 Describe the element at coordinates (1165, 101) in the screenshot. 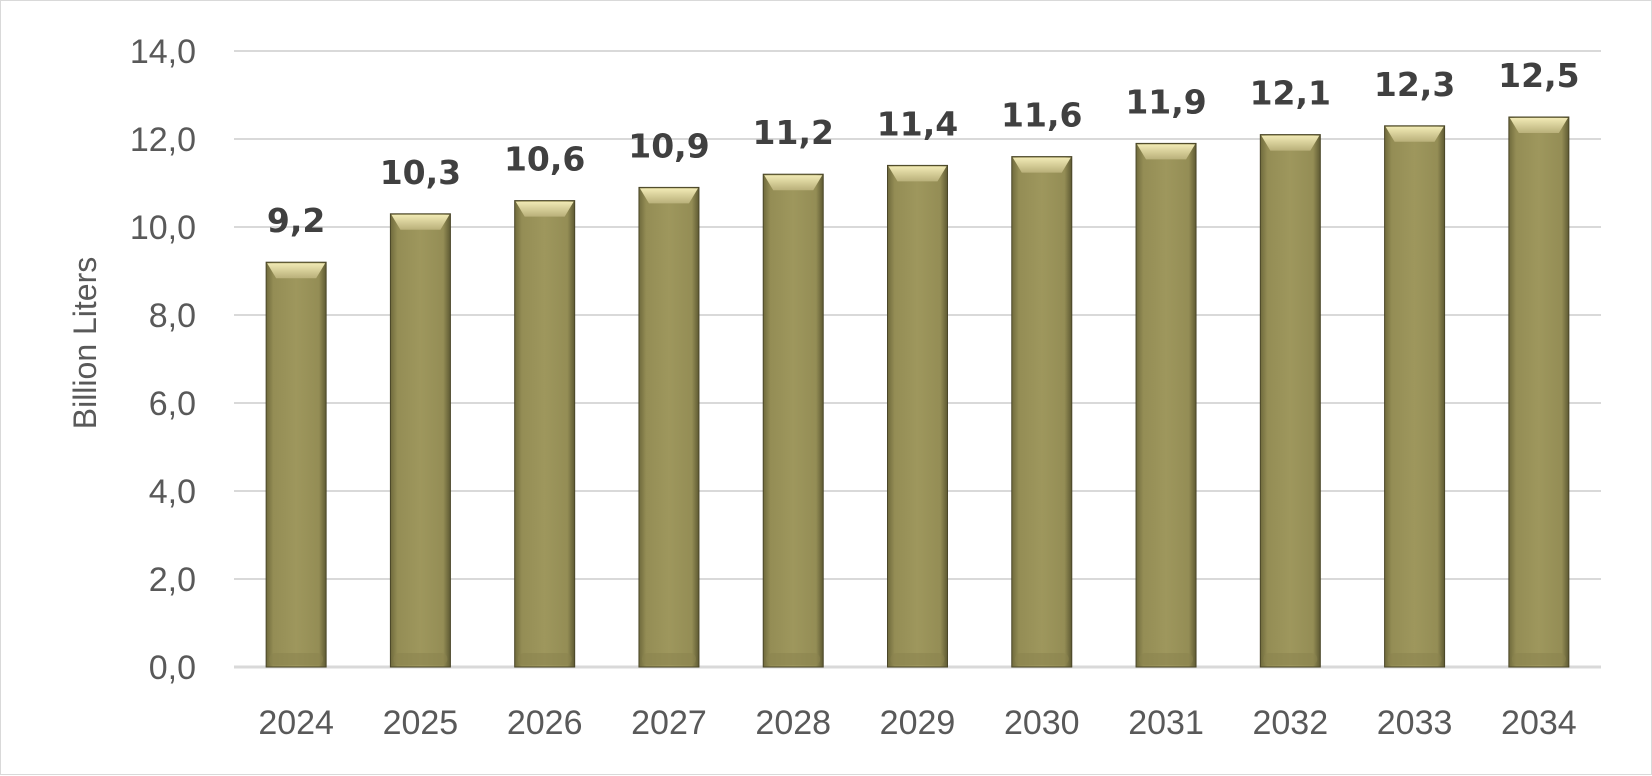

I see `data-label: 11,9` at that location.